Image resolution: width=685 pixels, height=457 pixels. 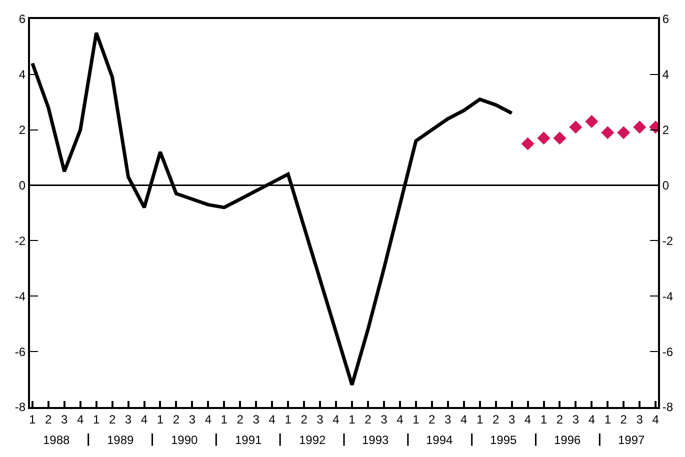 What do you see at coordinates (504, 440) in the screenshot?
I see `text: 1995` at bounding box center [504, 440].